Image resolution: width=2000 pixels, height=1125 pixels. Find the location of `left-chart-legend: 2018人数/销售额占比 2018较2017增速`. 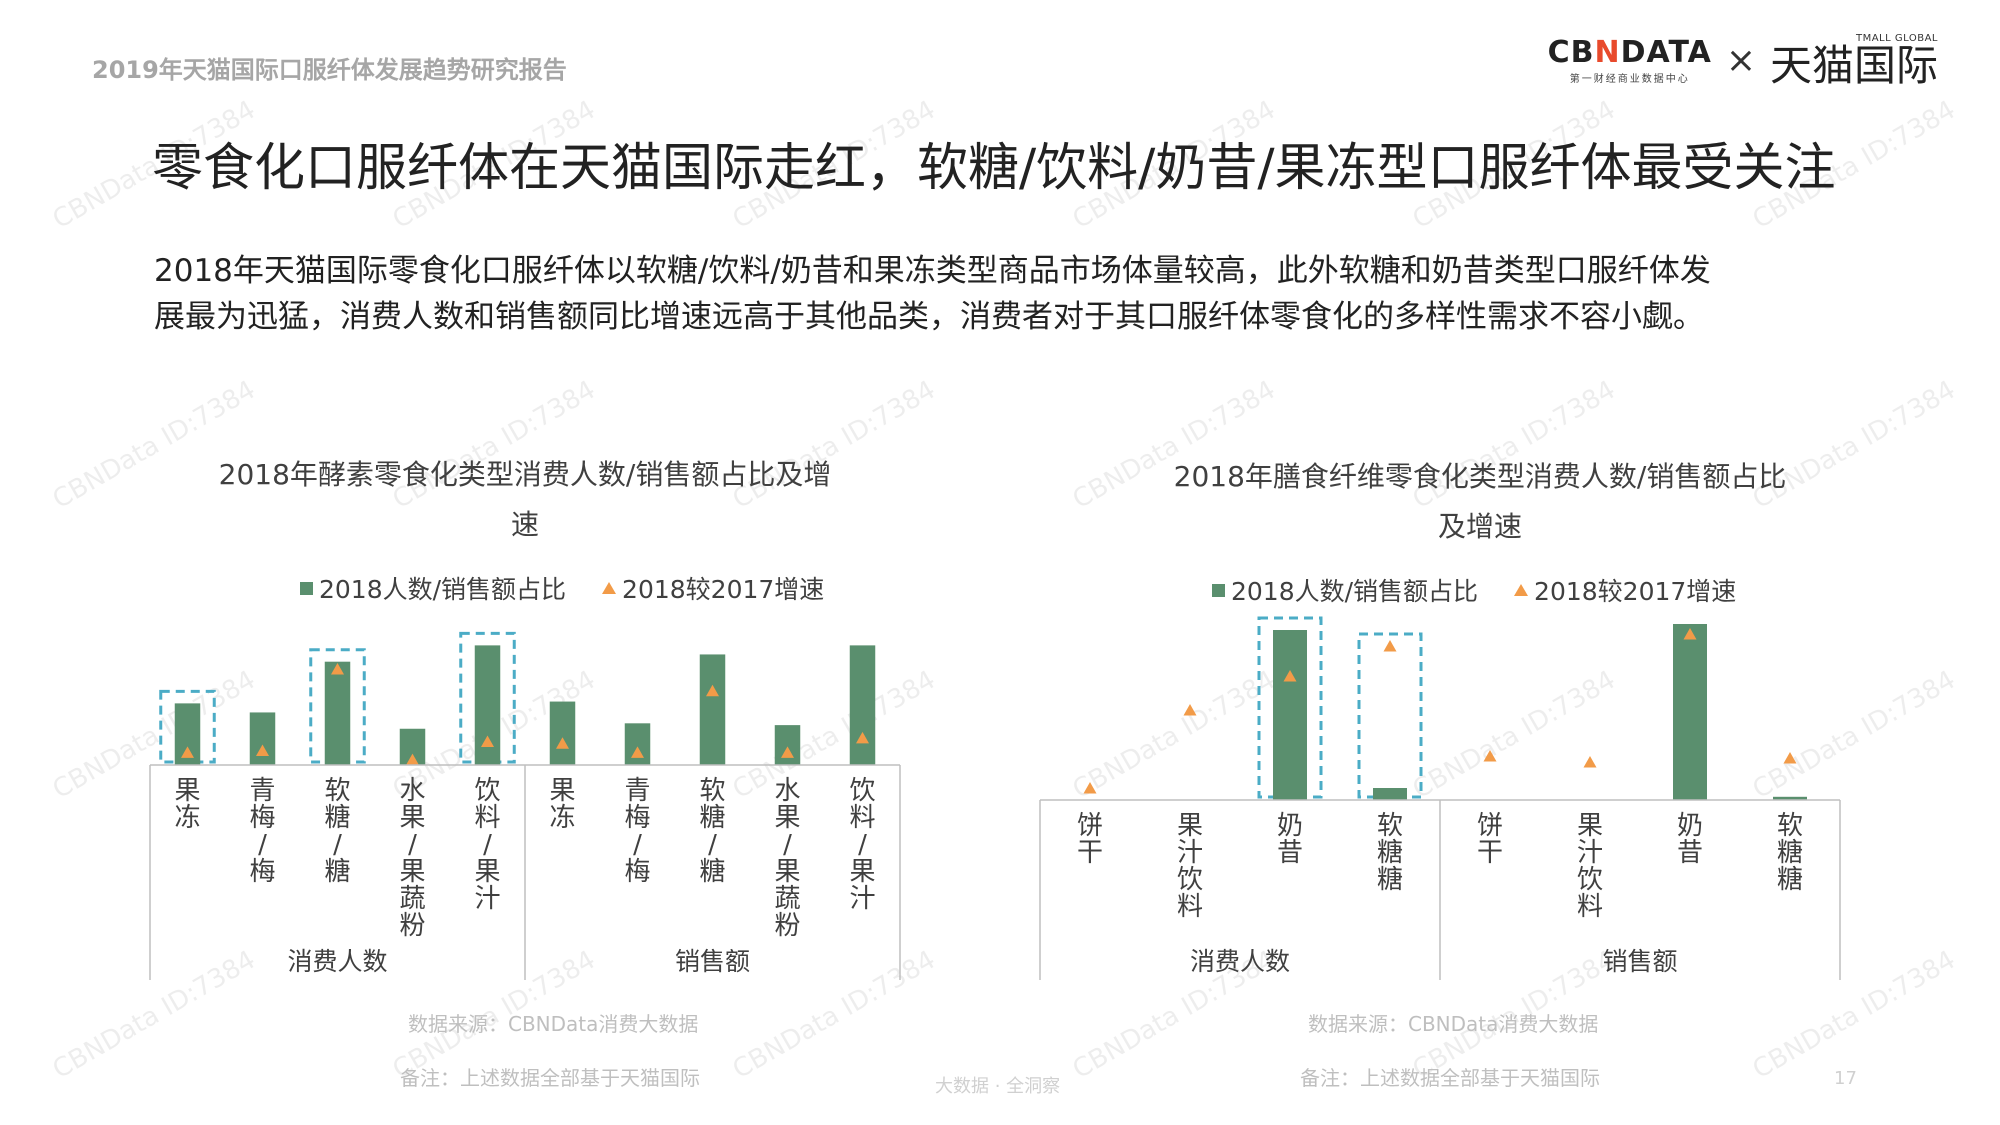

left-chart-legend: 2018人数/销售额占比 2018较2017增速 is located at coordinates (562, 588).